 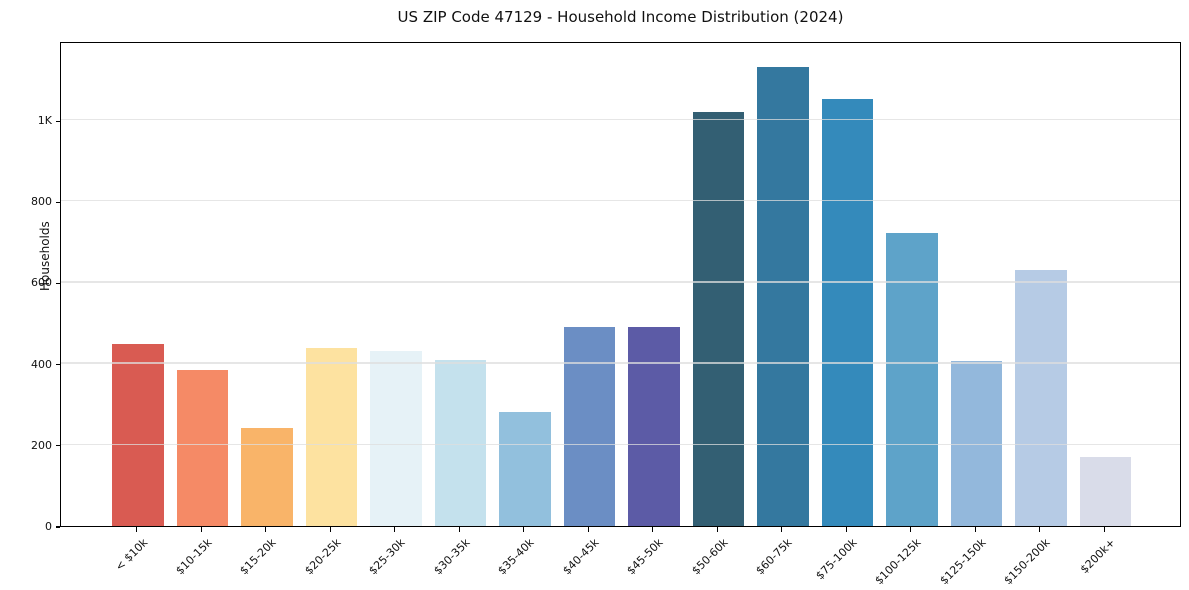 I want to click on y-tick-label: 0, so click(x=48, y=526).